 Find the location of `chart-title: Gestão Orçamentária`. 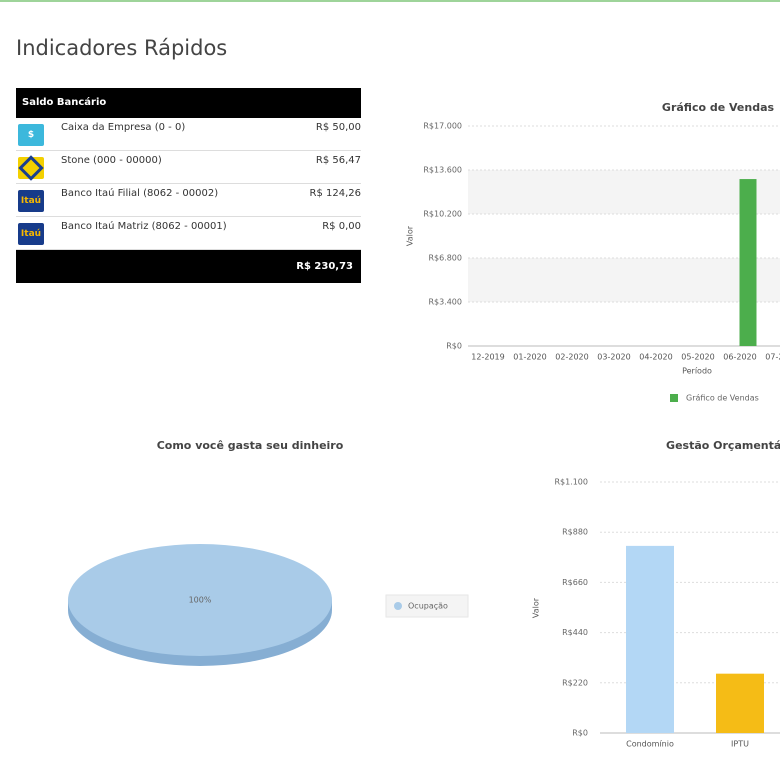

chart-title: Gestão Orçamentária is located at coordinates (723, 445).